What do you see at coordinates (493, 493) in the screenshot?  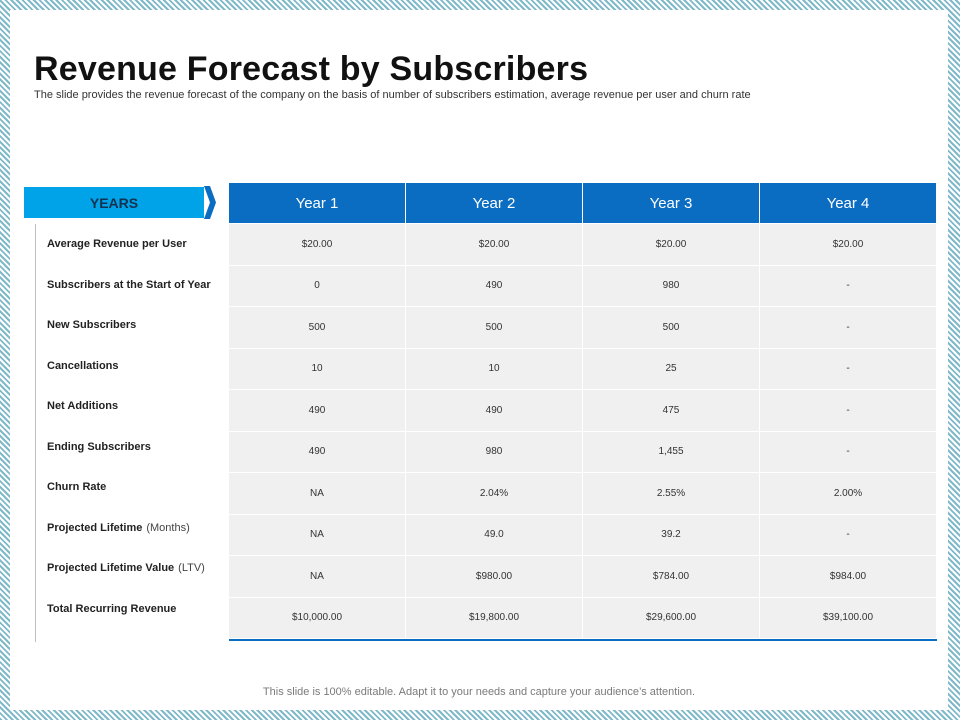 I see `table-cell: 2.04%` at bounding box center [493, 493].